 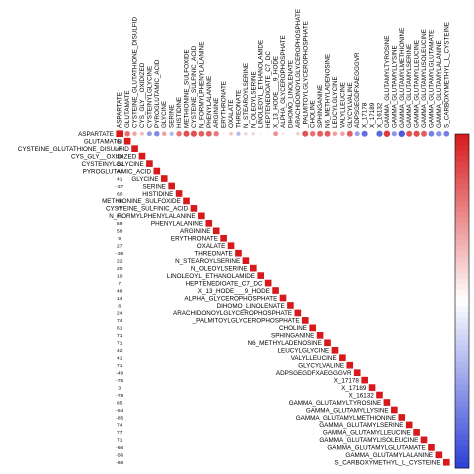 I want to click on column-label: CHOLINE, so click(x=313, y=114).